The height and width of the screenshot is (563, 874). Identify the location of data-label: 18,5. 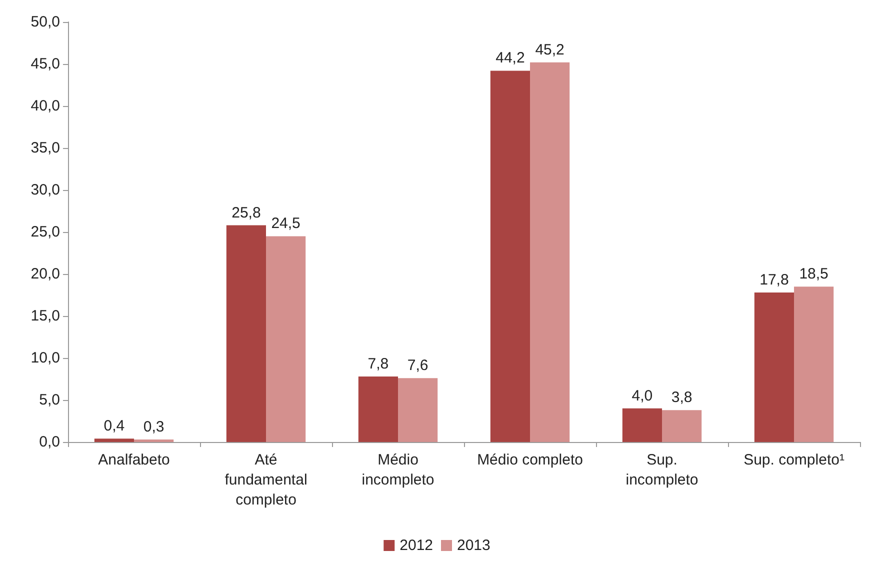
(813, 274).